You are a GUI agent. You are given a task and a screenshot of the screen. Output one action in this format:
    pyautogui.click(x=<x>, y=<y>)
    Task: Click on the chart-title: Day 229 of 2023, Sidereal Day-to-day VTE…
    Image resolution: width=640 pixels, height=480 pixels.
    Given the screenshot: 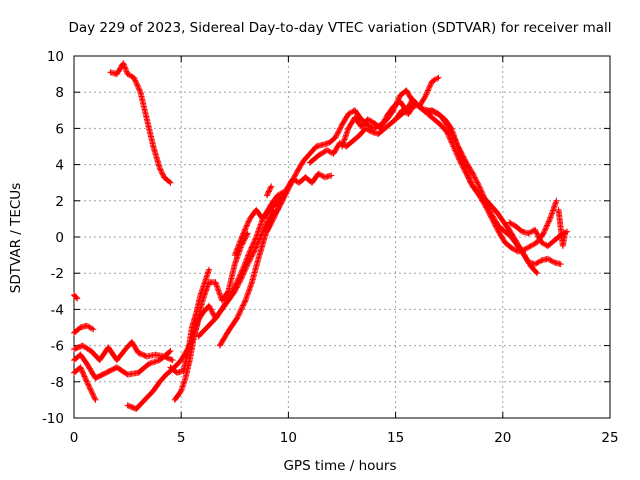 What is the action you would take?
    pyautogui.click(x=339, y=28)
    